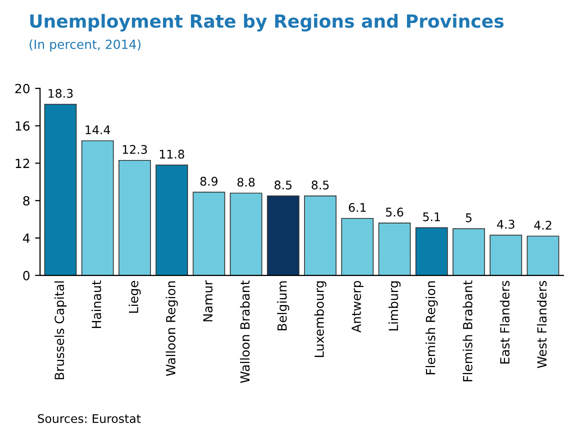 The image size is (572, 425). I want to click on data-label: 8.9, so click(209, 181).